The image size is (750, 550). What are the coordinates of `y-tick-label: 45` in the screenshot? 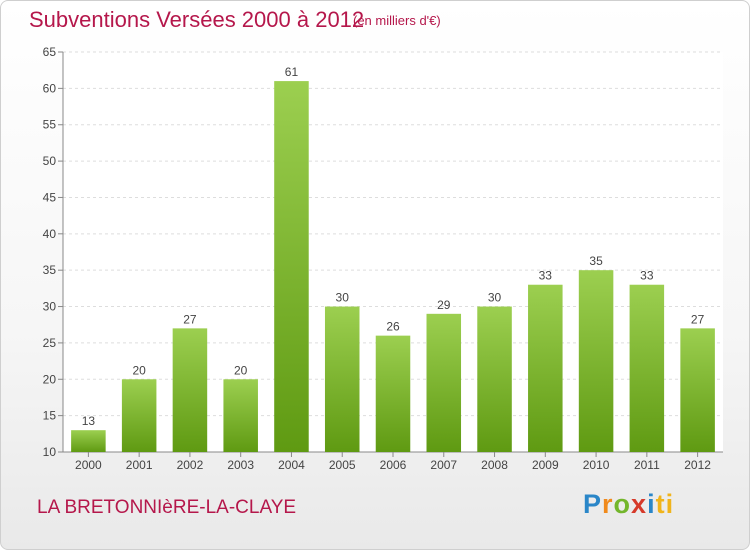 It's located at (50, 197).